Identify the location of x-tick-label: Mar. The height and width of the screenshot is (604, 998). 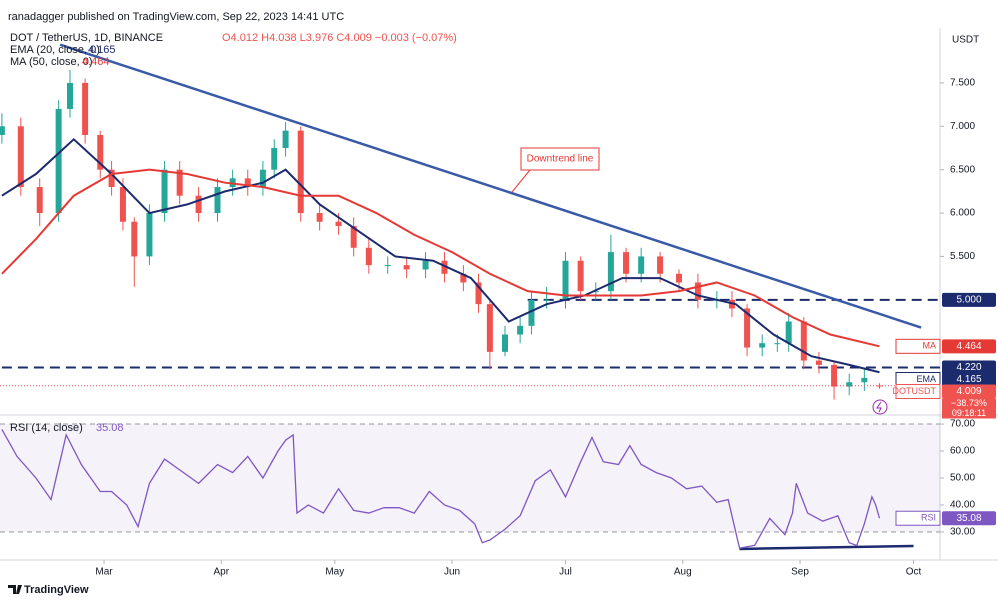
(104, 572).